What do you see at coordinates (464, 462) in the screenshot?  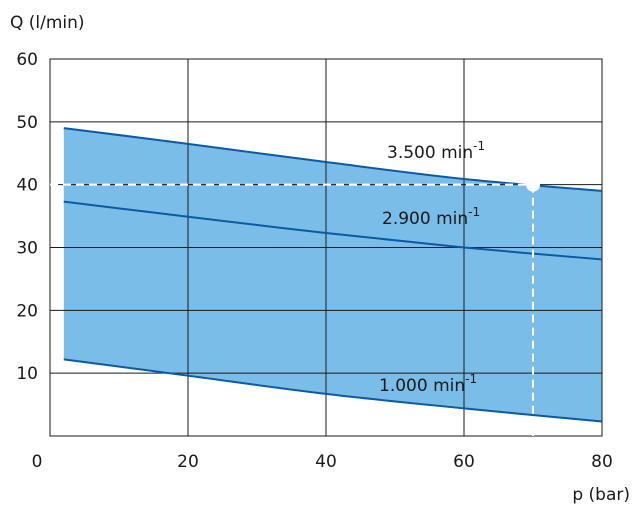 I see `x-tick-label: 60` at bounding box center [464, 462].